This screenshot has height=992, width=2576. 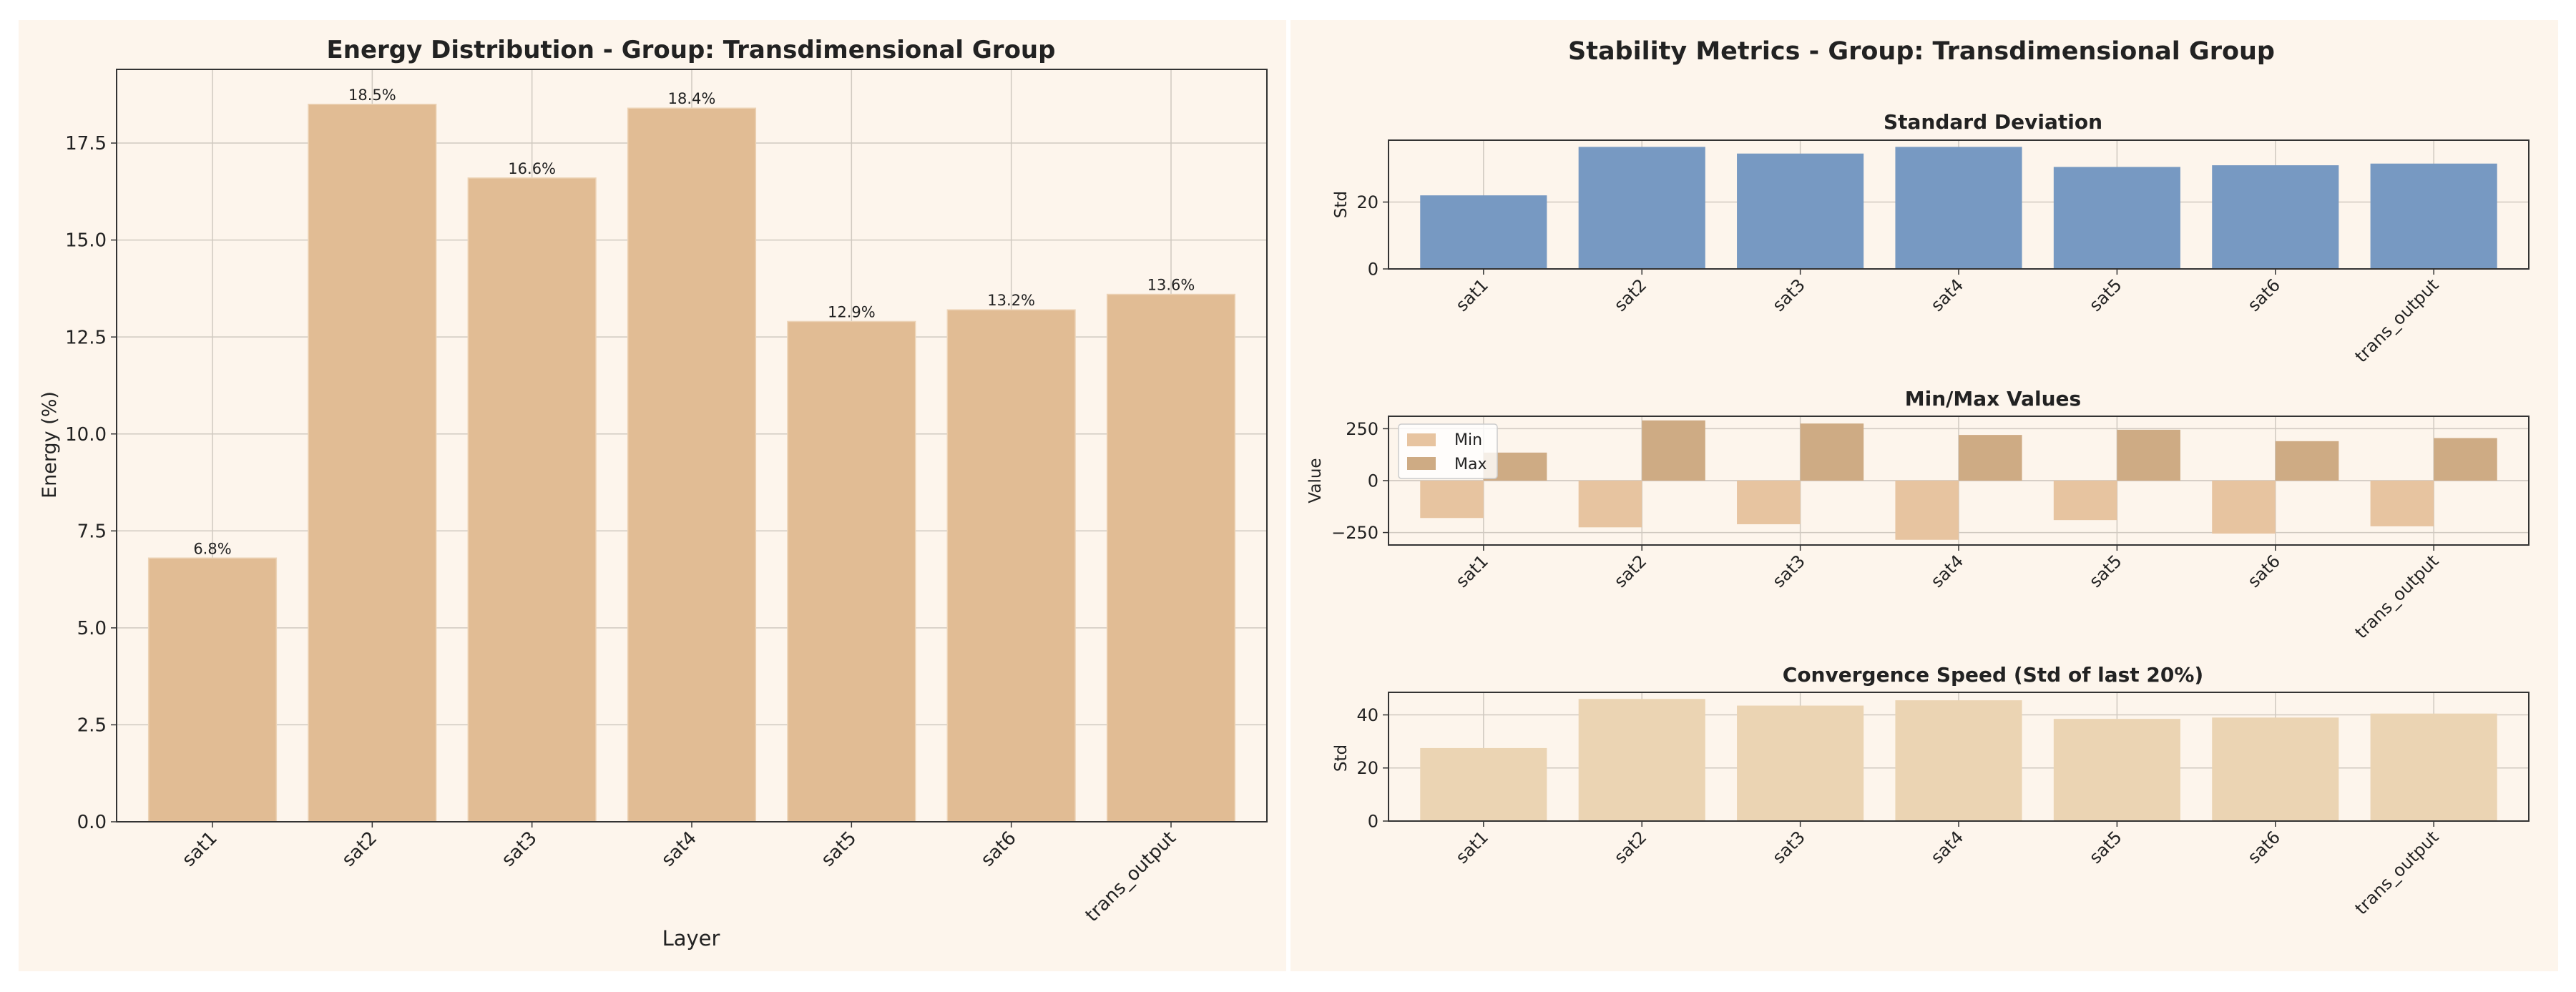 I want to click on bar-min-trans_output, so click(x=2402, y=503).